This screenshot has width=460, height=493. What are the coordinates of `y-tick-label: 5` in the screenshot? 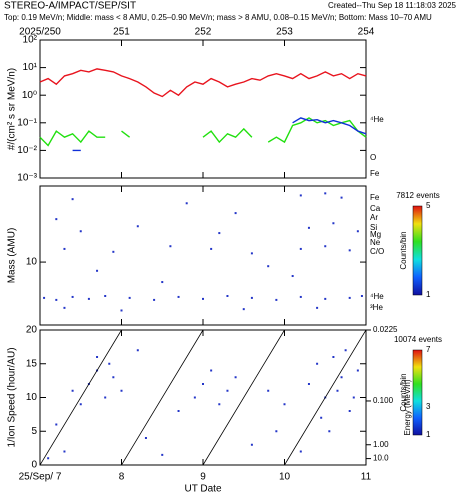 It's located at (34, 431).